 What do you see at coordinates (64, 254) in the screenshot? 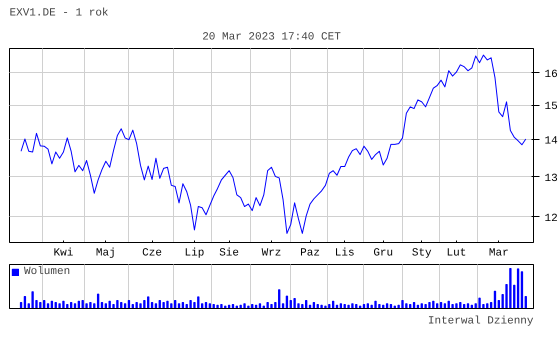
I see `x-tick-label: Kwi` at bounding box center [64, 254].